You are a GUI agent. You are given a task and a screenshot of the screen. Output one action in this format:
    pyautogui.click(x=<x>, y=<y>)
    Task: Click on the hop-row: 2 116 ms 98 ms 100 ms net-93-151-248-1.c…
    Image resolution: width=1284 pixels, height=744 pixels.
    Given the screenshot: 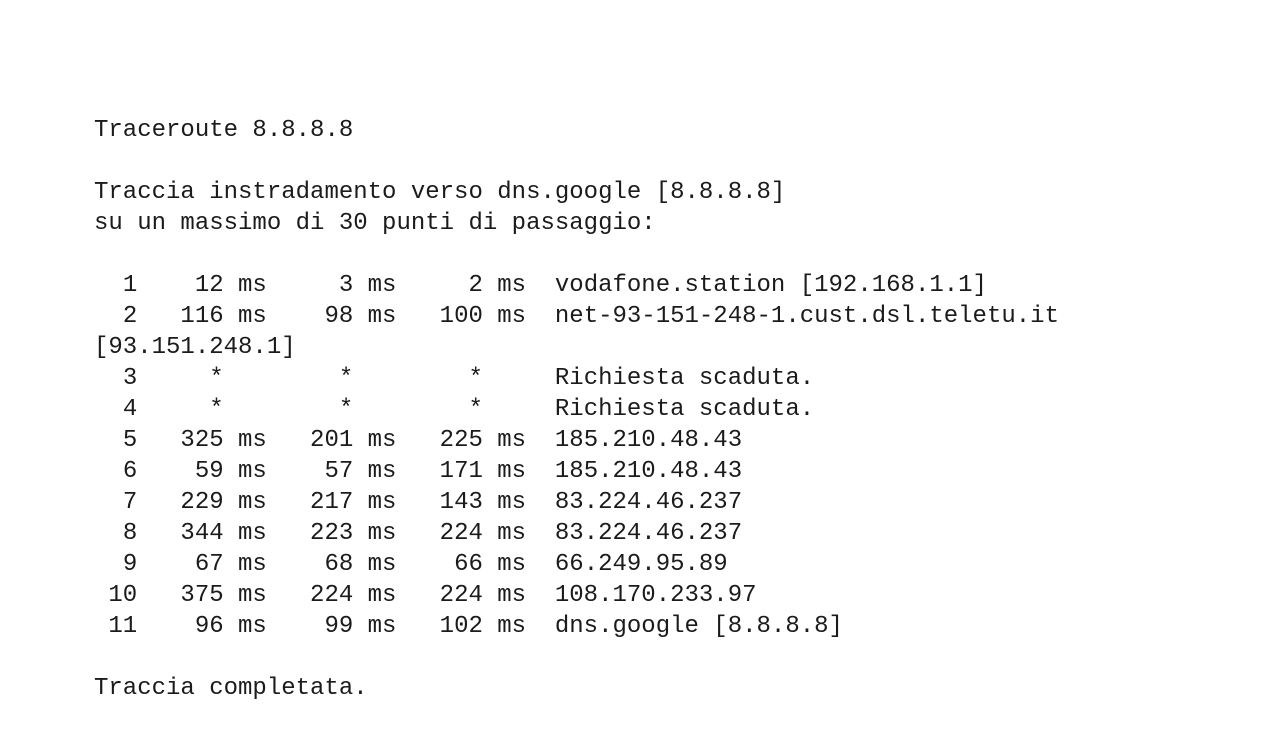 What is the action you would take?
    pyautogui.click(x=584, y=332)
    